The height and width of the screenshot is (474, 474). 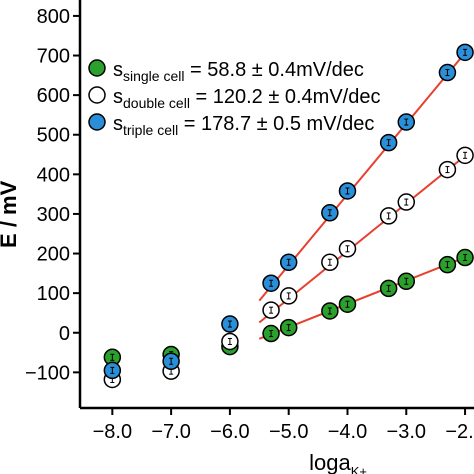 What do you see at coordinates (53, 294) in the screenshot?
I see `y-tick-label: 100` at bounding box center [53, 294].